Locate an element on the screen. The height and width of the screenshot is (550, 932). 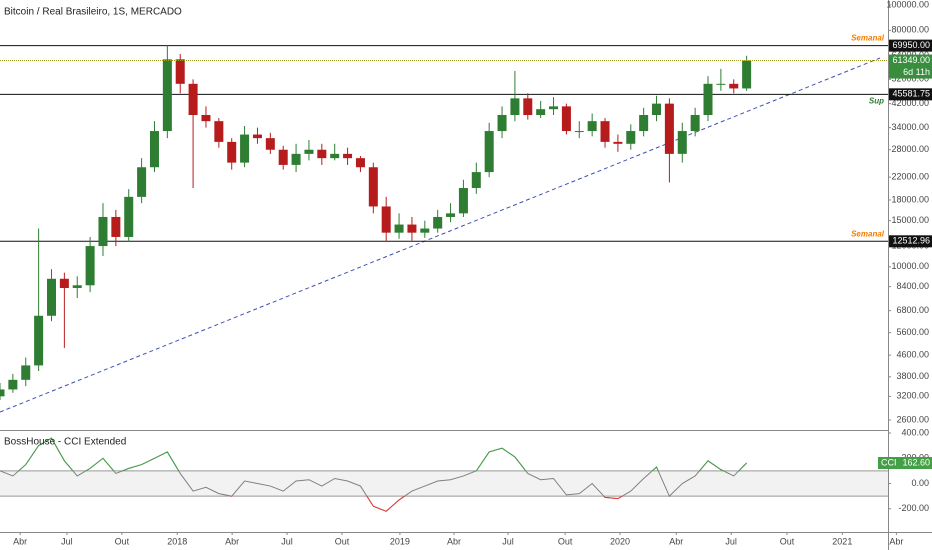
y-tick-label: 42000.00 is located at coordinates (910, 103).